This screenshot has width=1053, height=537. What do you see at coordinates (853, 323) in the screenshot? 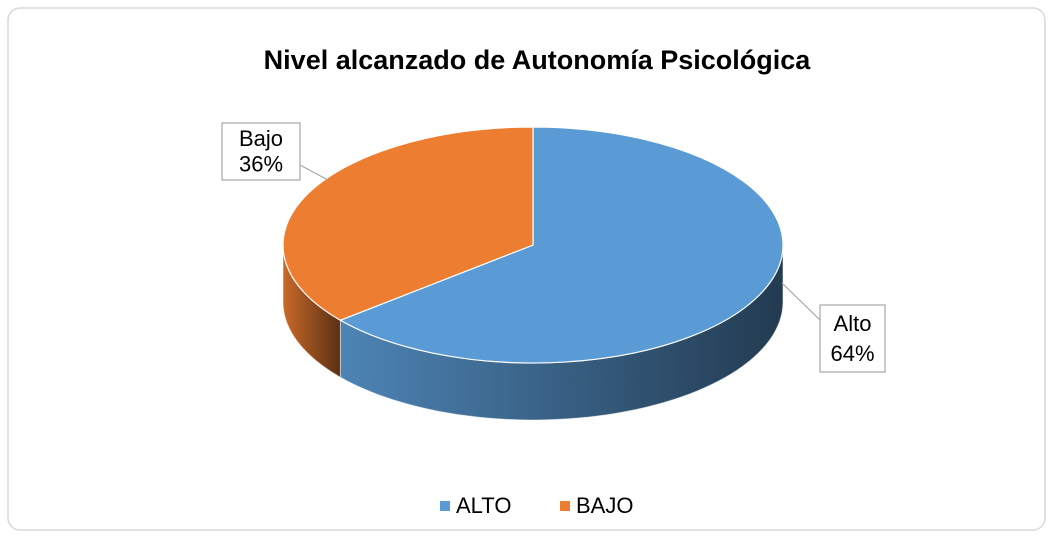
I see `data-label-name: Alto` at bounding box center [853, 323].